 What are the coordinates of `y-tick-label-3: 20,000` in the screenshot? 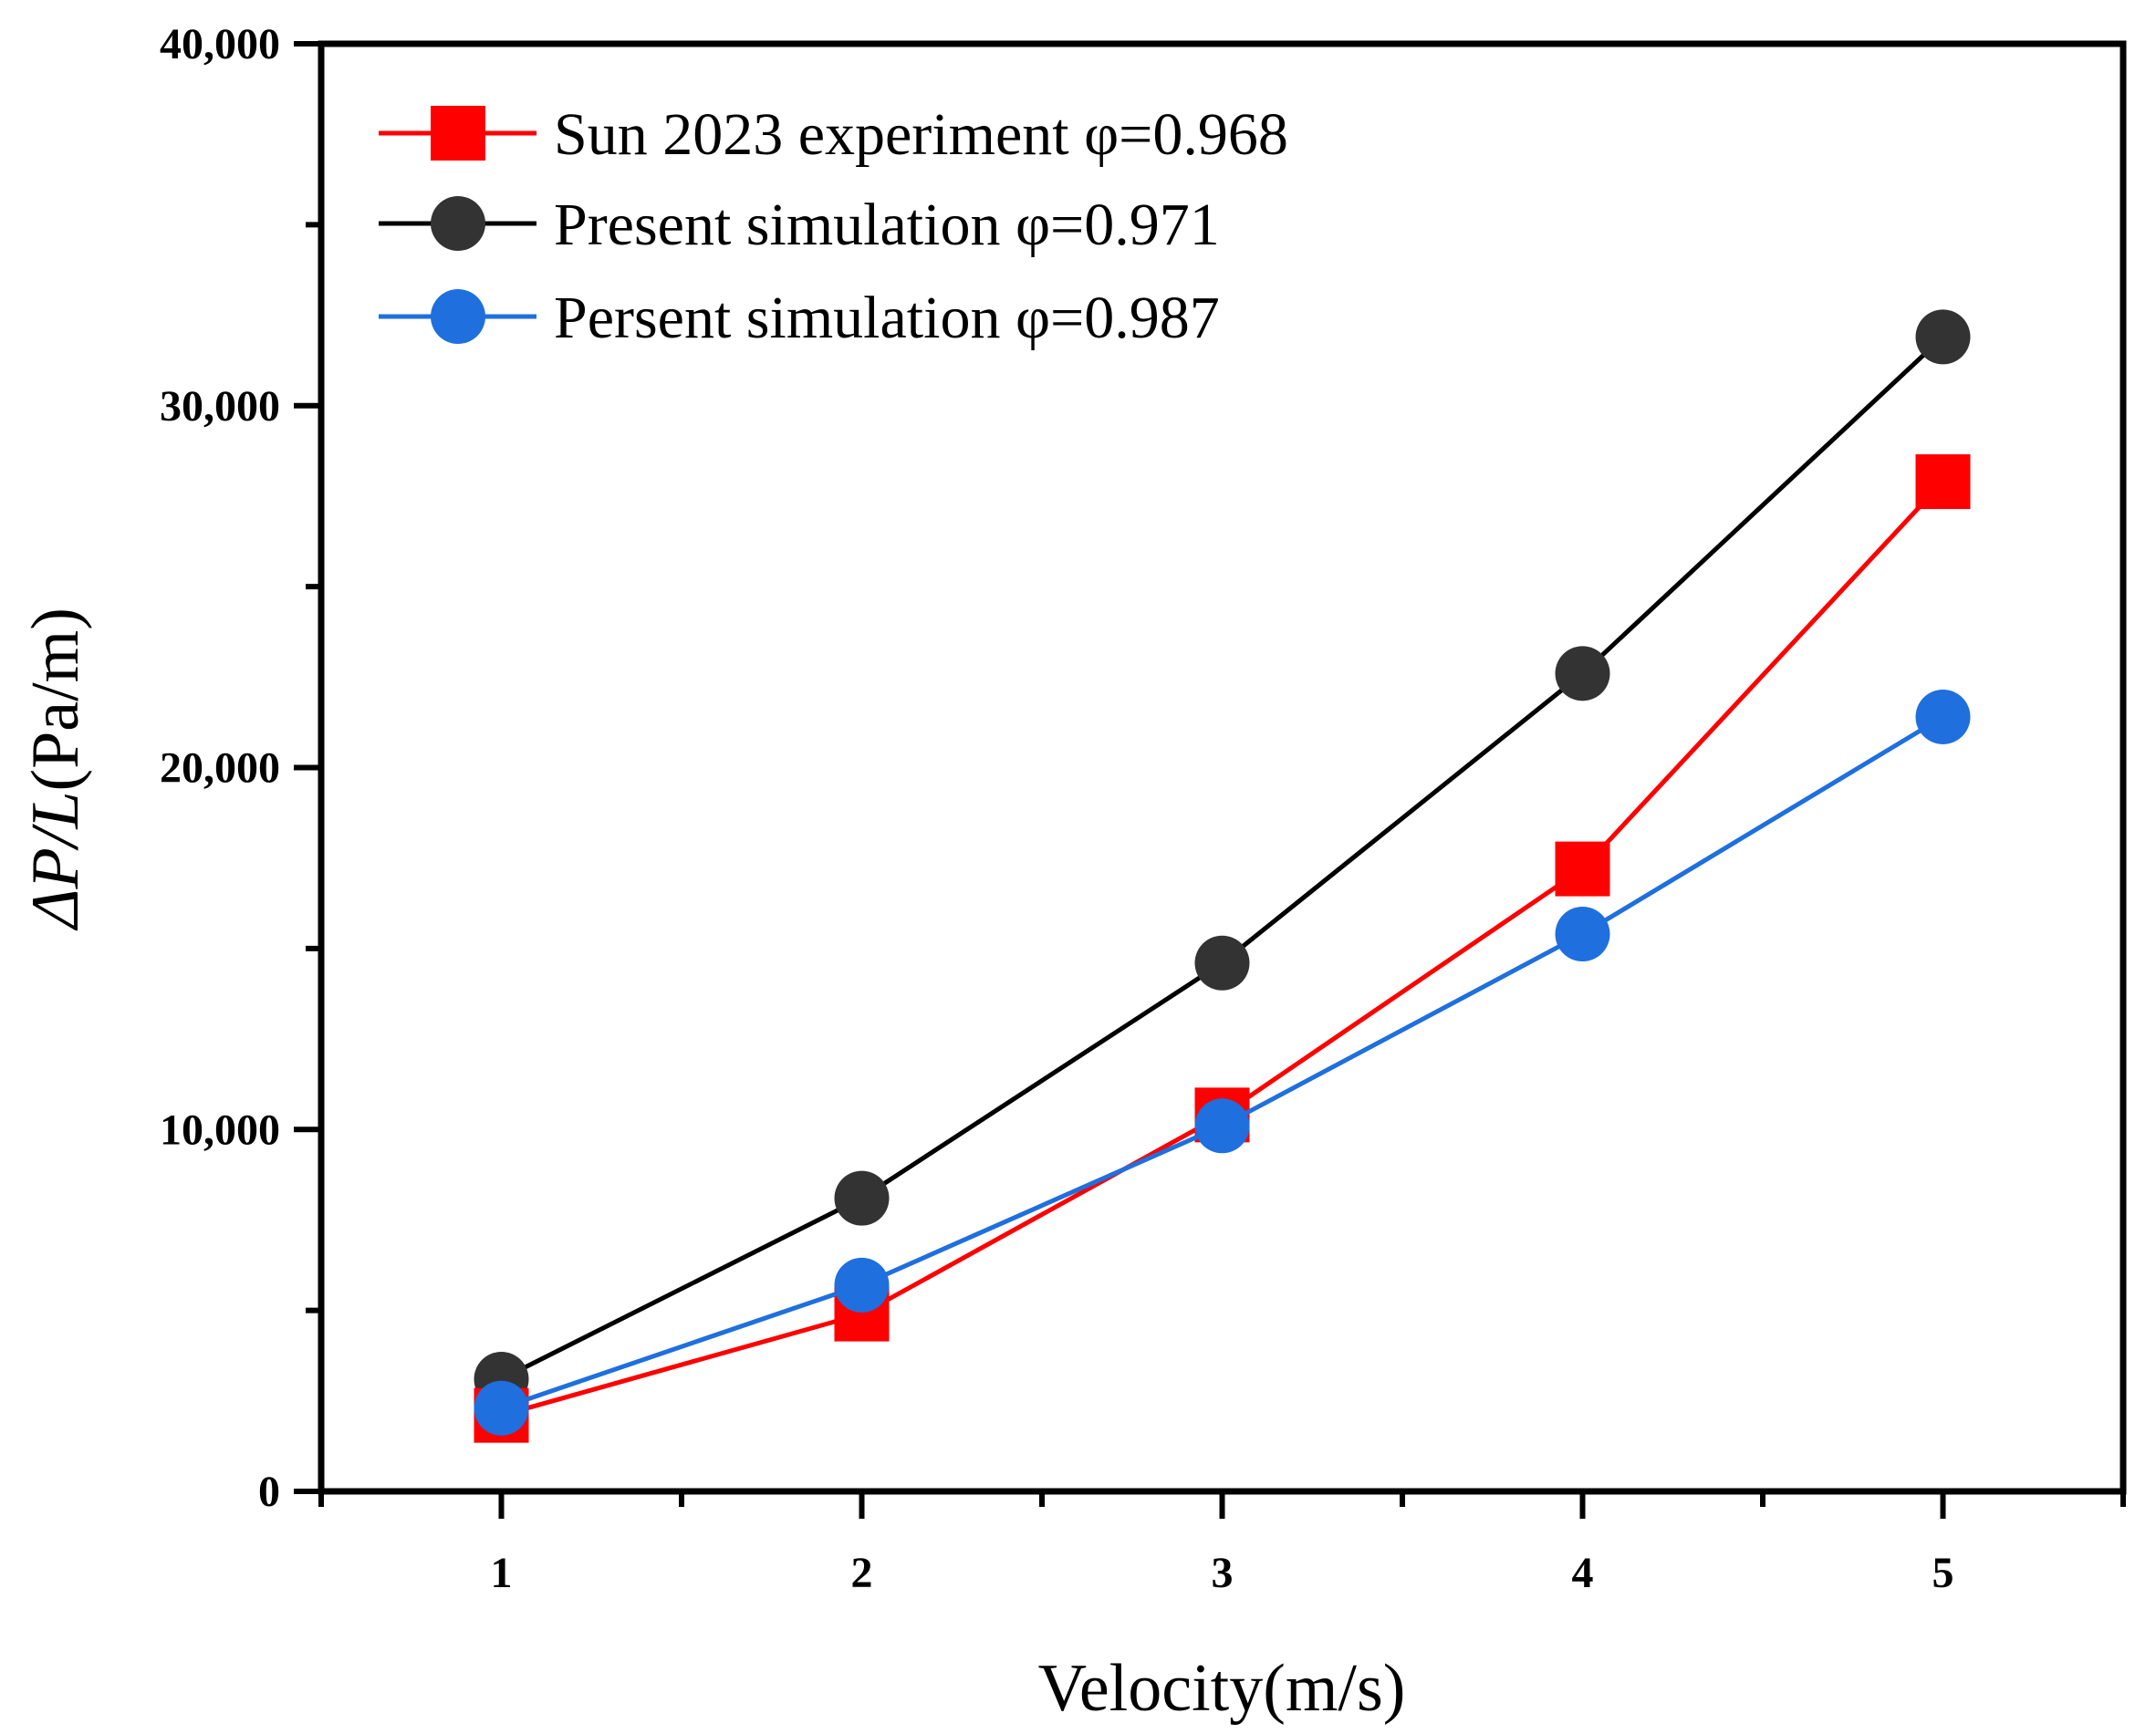 It's located at (220, 768).